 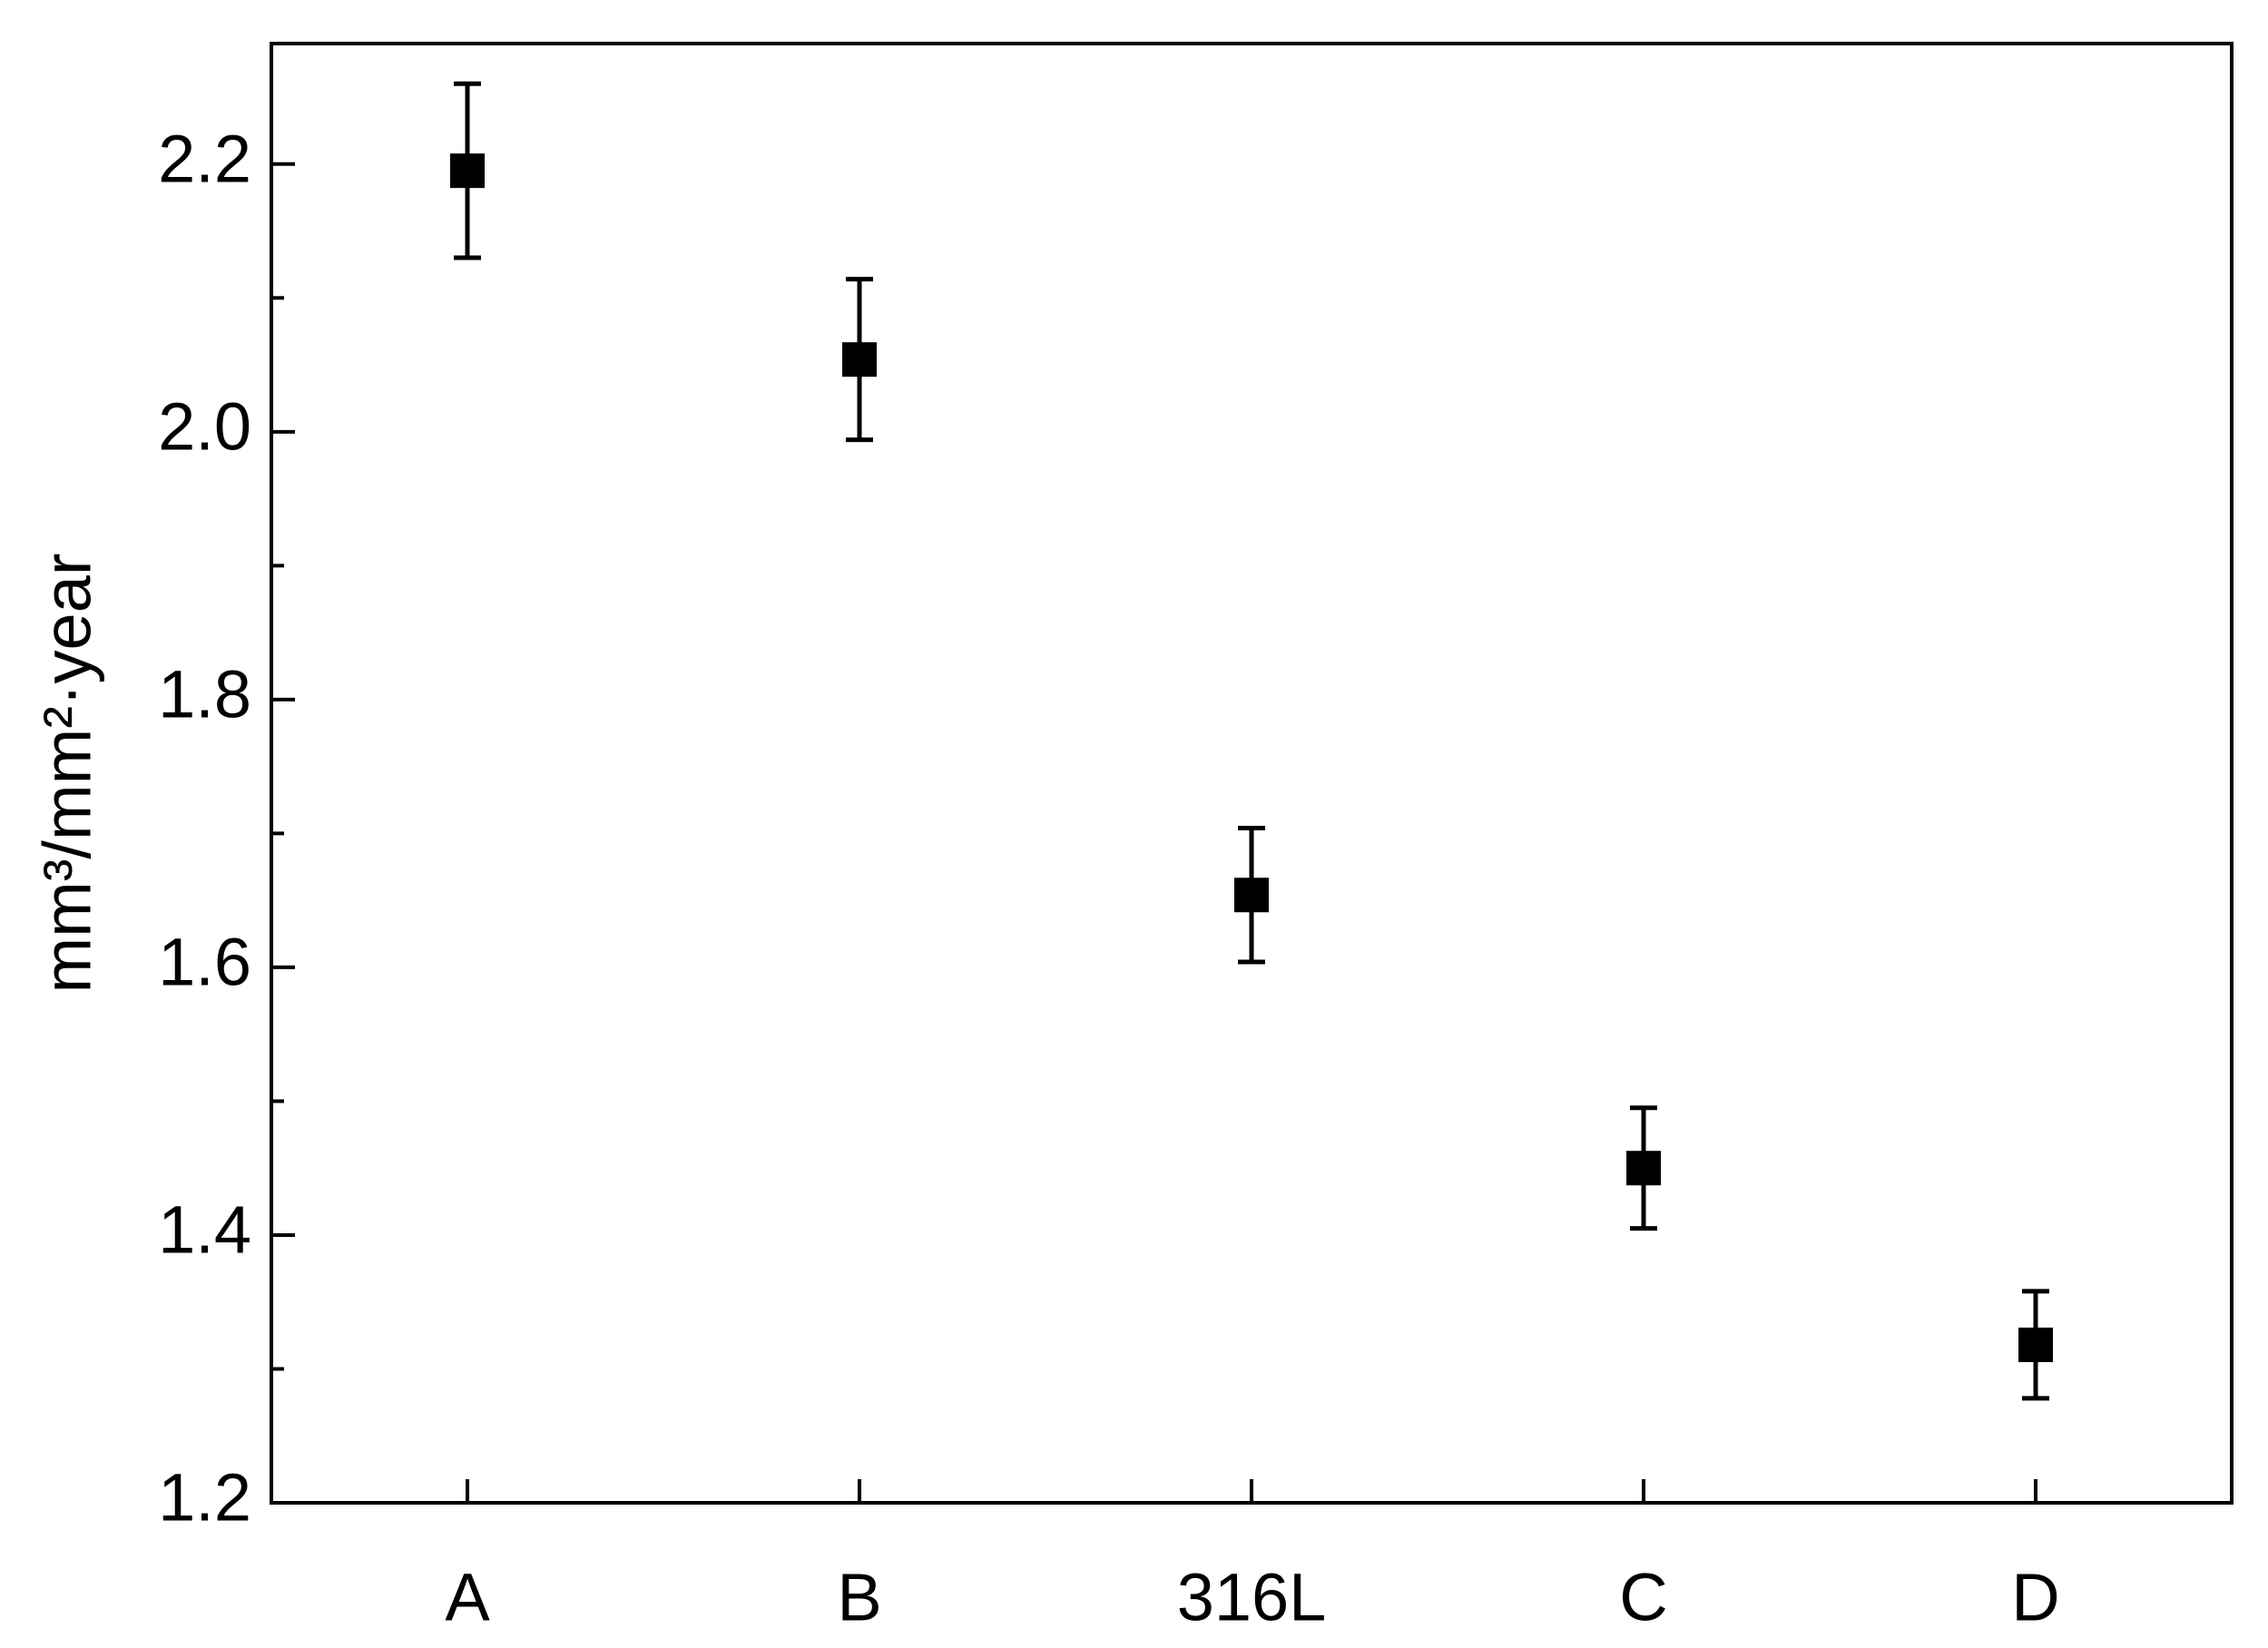 I want to click on y-tick-label: 1.4, so click(x=204, y=1230).